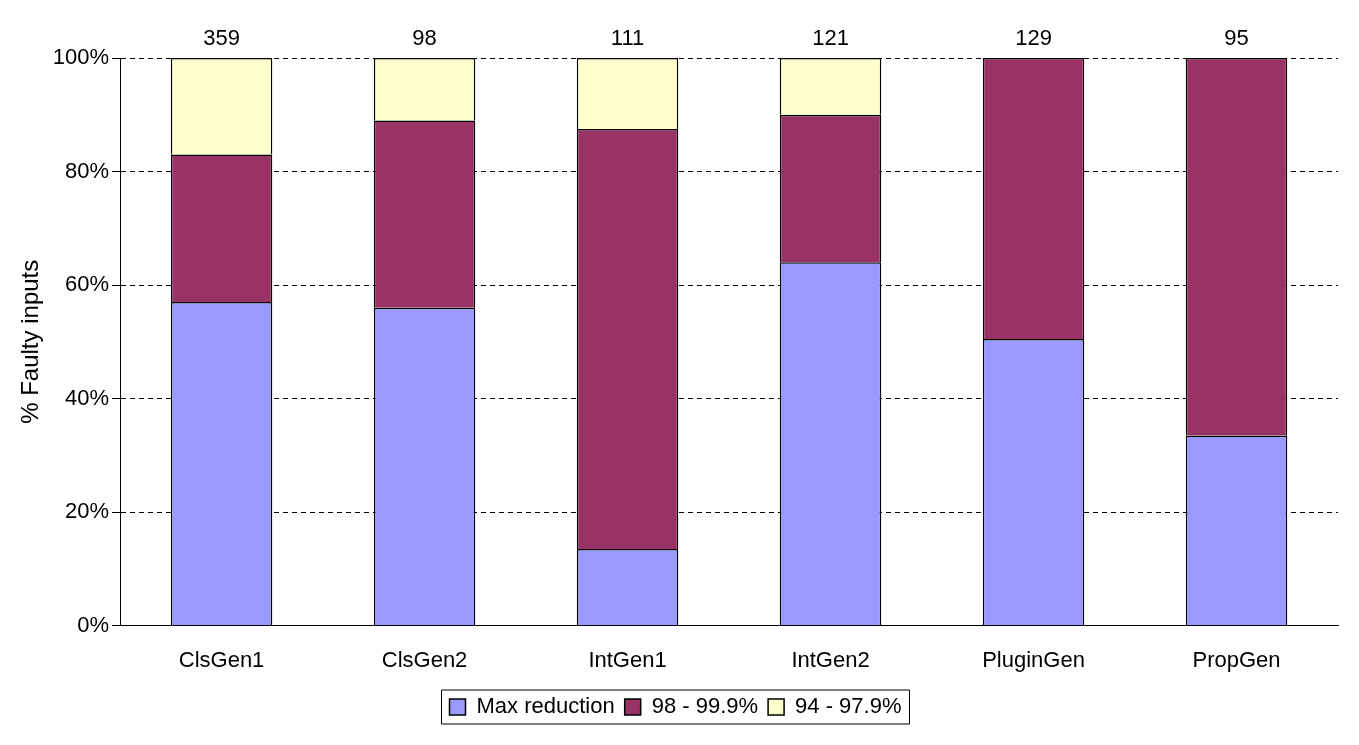 The height and width of the screenshot is (745, 1359). What do you see at coordinates (705, 706) in the screenshot?
I see `legend-label: 98 - 99.9%` at bounding box center [705, 706].